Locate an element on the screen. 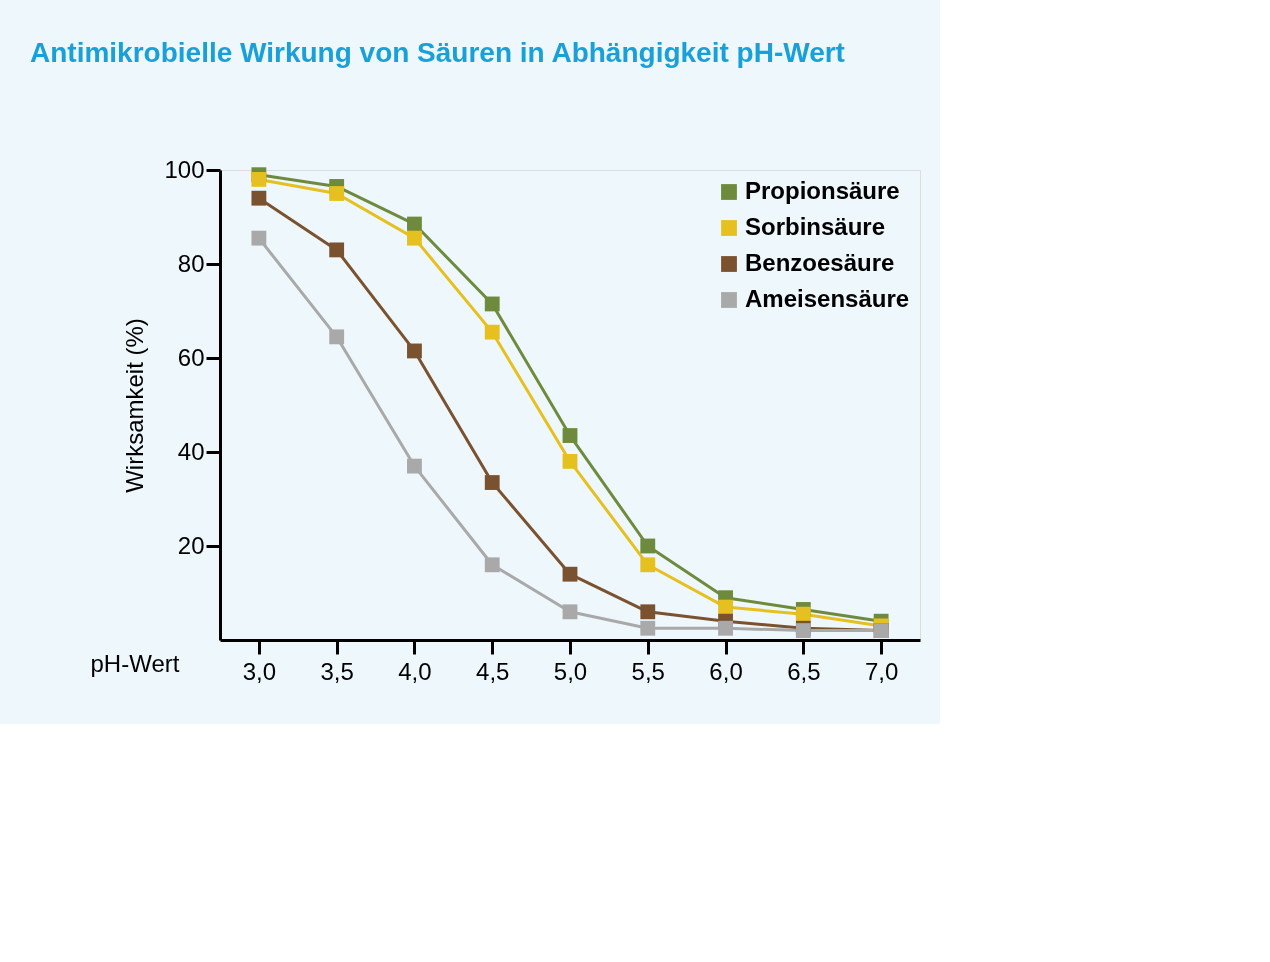 Image resolution: width=1270 pixels, height=962 pixels. x-tick-label: 5,5 is located at coordinates (648, 671).